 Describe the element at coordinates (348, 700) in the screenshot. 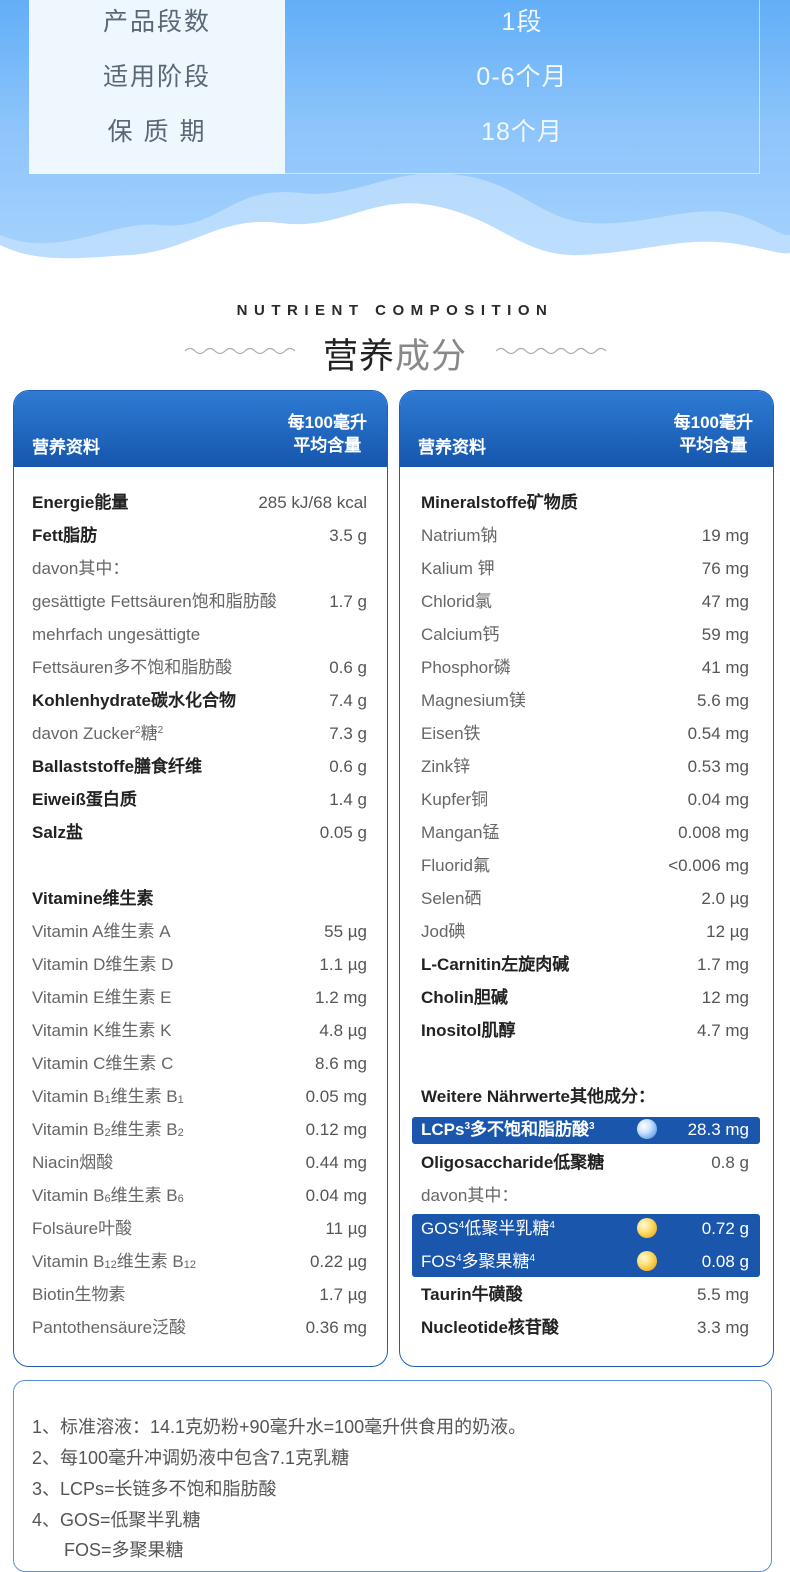

I see `nutrient-value: 7.4 g` at that location.